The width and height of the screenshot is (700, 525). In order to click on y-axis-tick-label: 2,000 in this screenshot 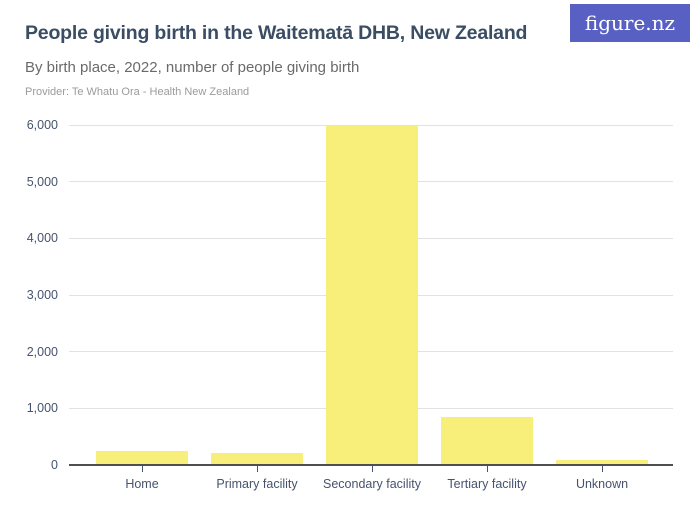, I will do `click(42, 351)`.